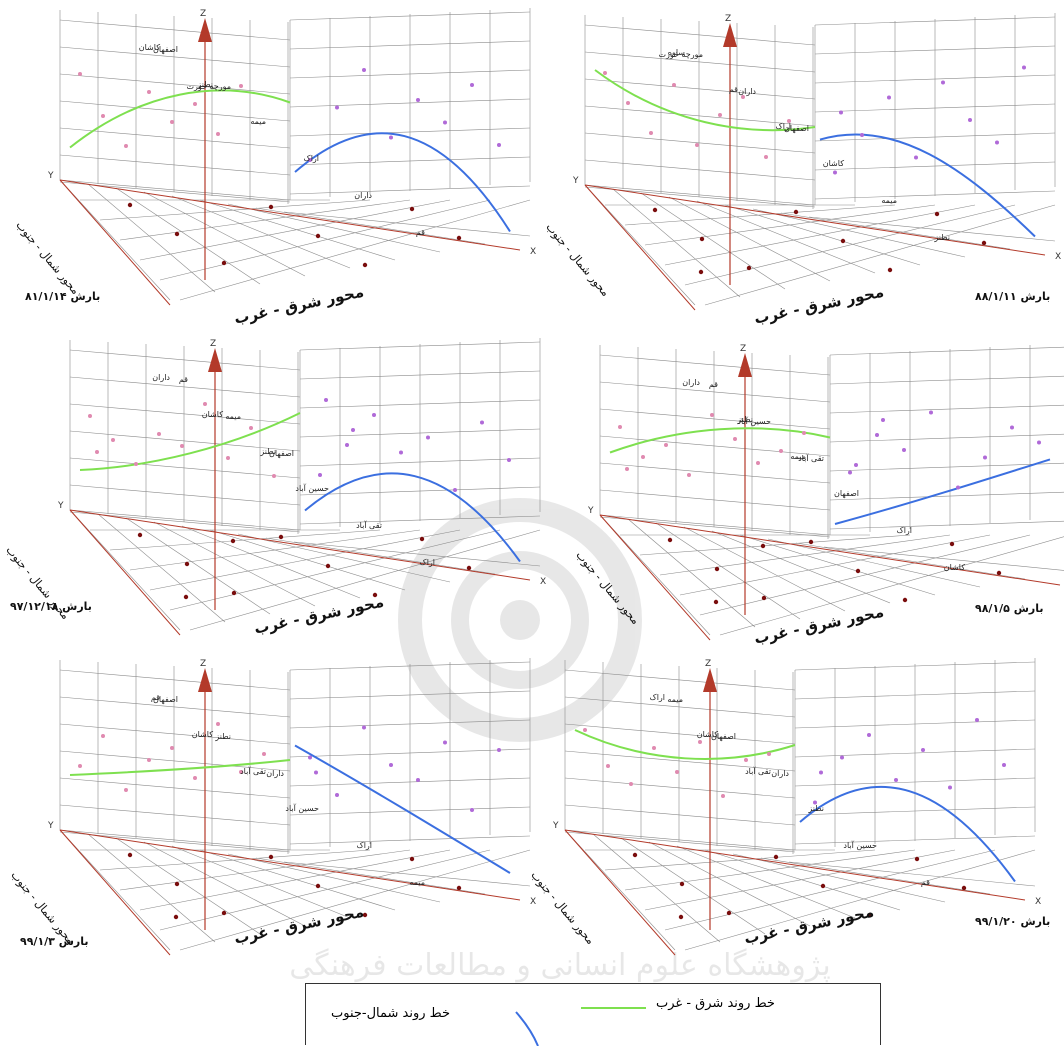  I want to click on station-label: حسین آباد, so click(754, 421).